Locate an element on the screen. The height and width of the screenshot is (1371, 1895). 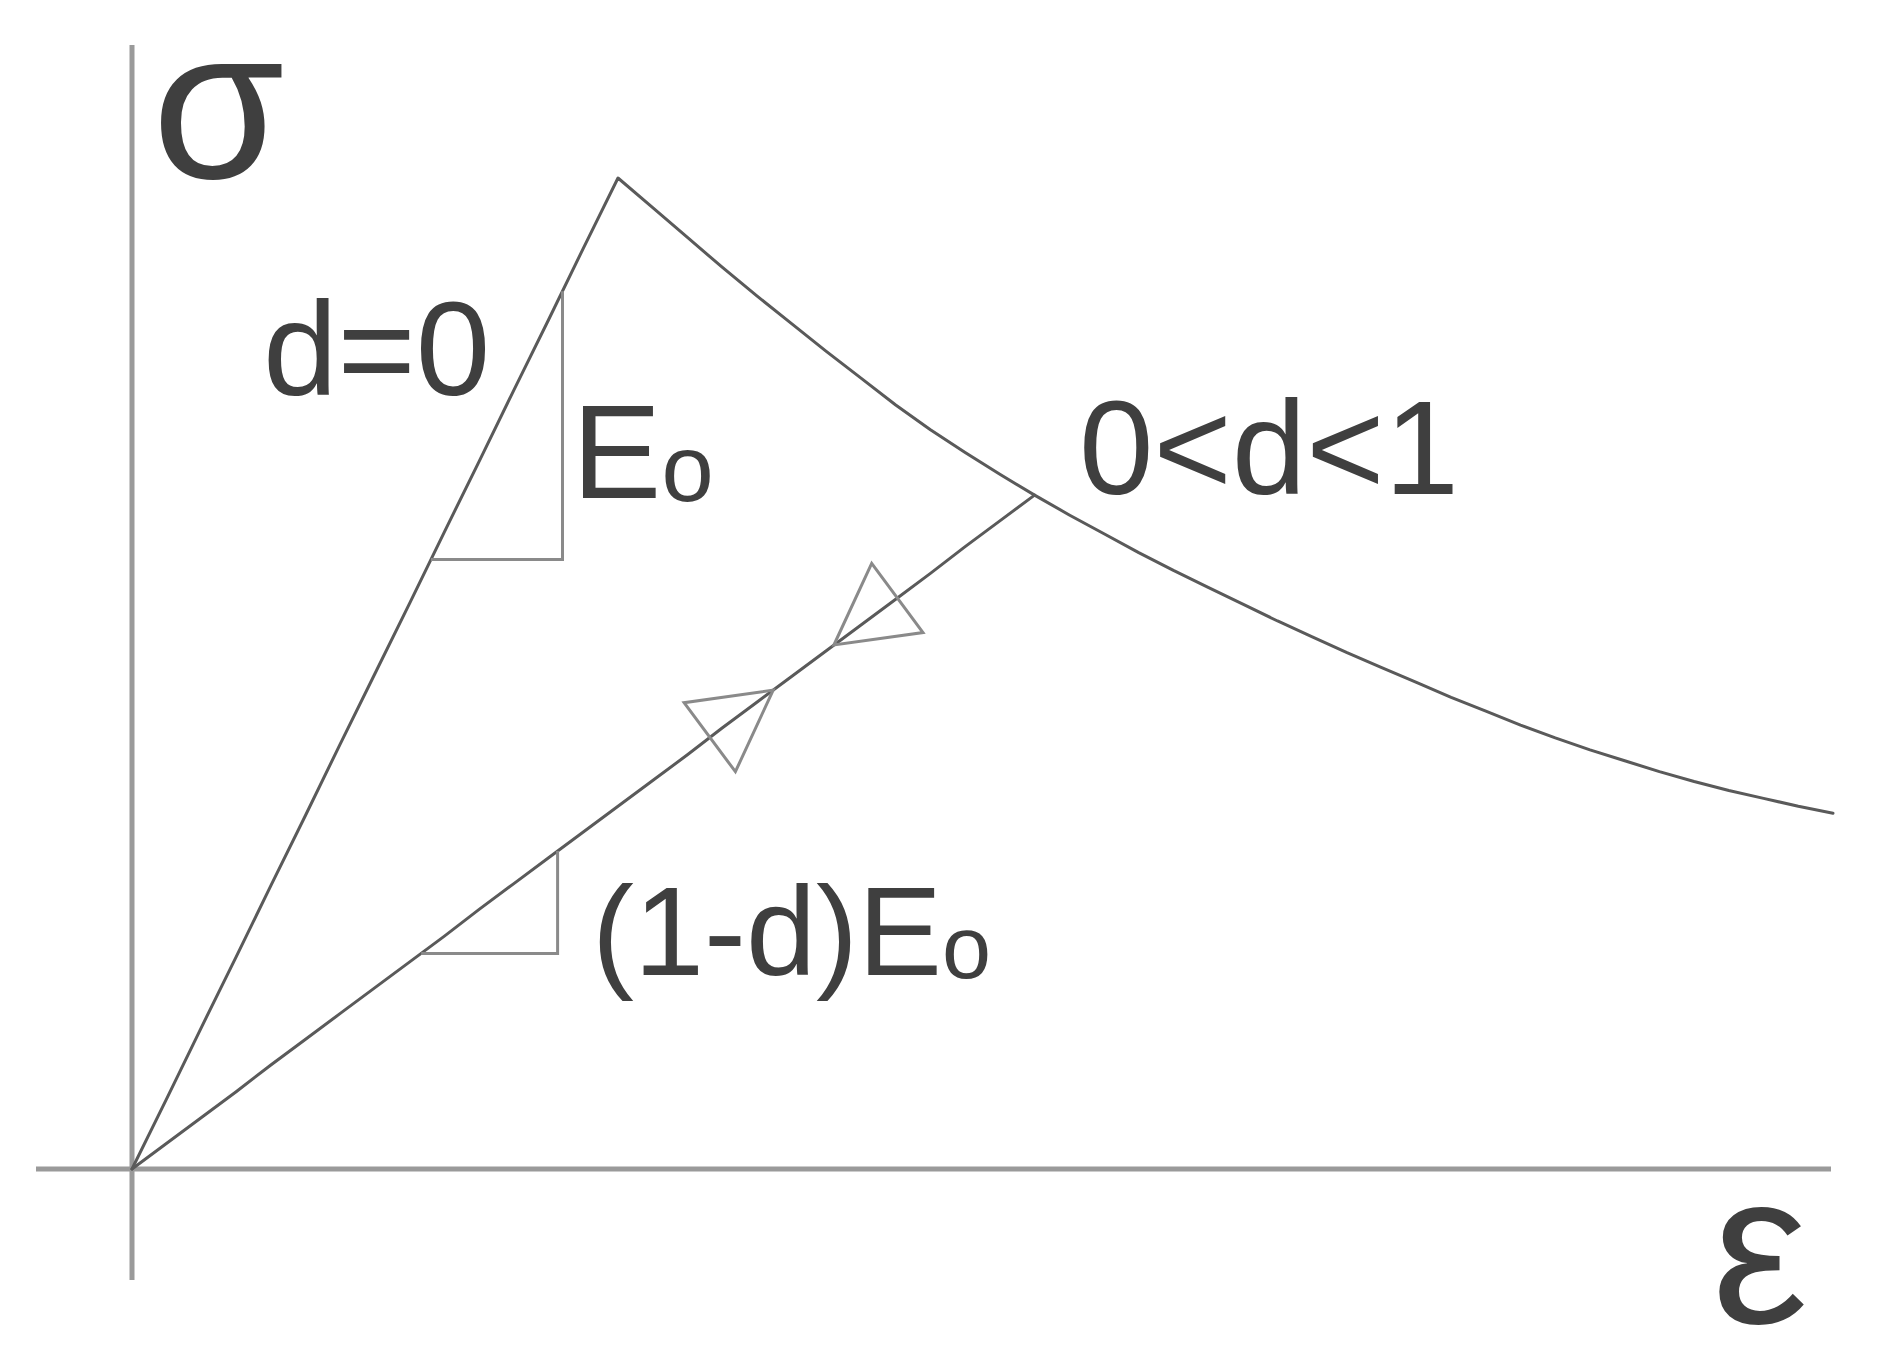
annotation: d=0 is located at coordinates (377, 348).